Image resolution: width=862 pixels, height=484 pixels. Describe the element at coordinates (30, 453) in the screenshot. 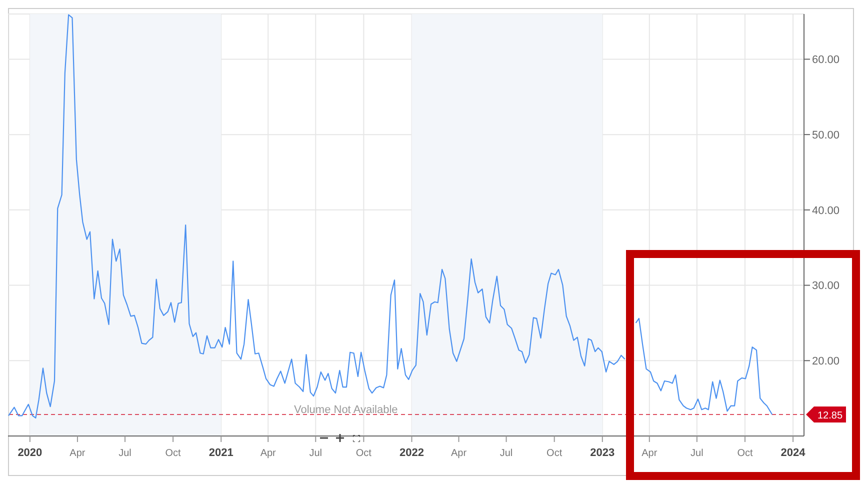

I see `x-tick-label: 2020` at that location.